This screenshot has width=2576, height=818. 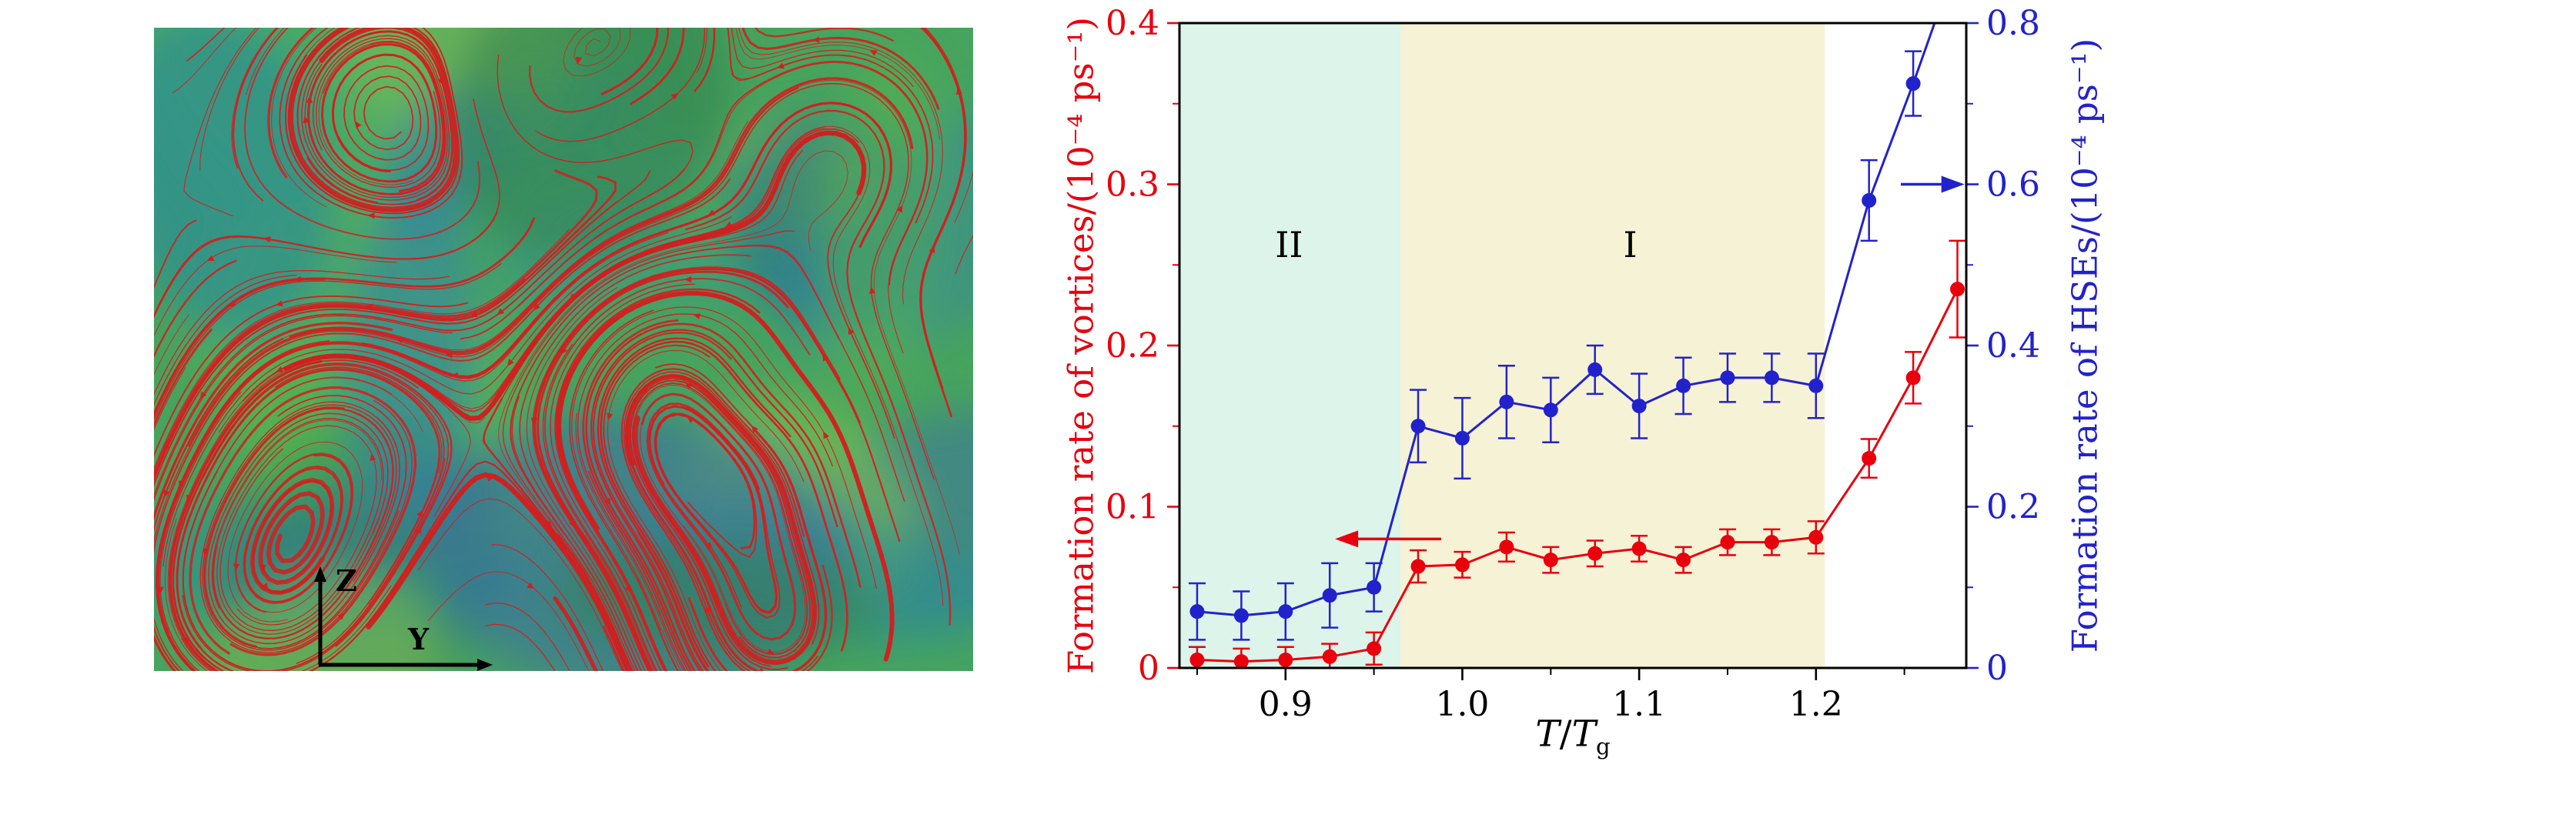 What do you see at coordinates (1577, 476) in the screenshot?
I see `series-line` at bounding box center [1577, 476].